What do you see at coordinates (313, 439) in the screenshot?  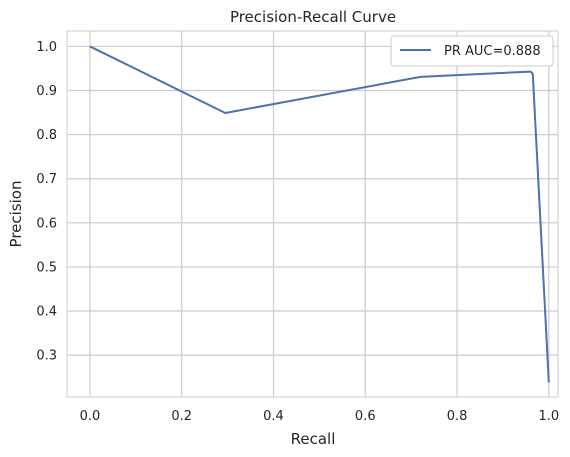 I see `x-axis-label: Recall` at bounding box center [313, 439].